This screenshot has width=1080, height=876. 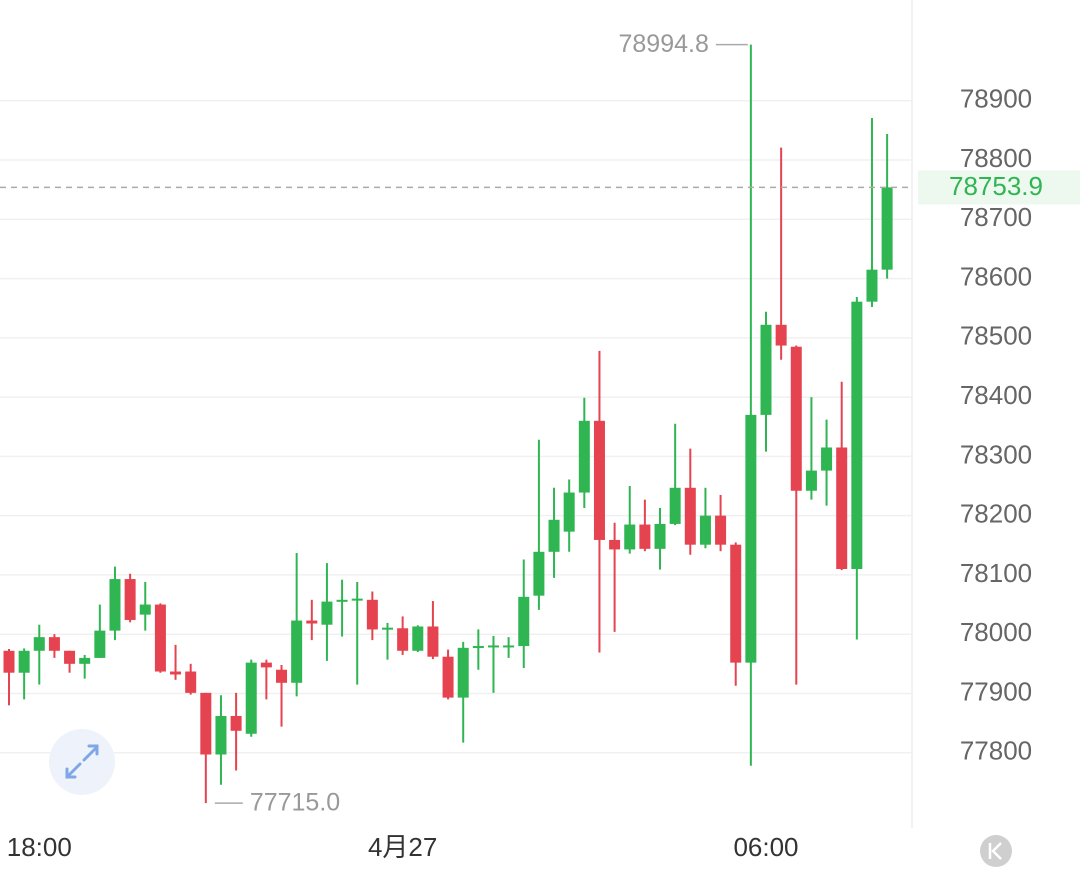 I want to click on y-tick-label: 78200, so click(x=996, y=514).